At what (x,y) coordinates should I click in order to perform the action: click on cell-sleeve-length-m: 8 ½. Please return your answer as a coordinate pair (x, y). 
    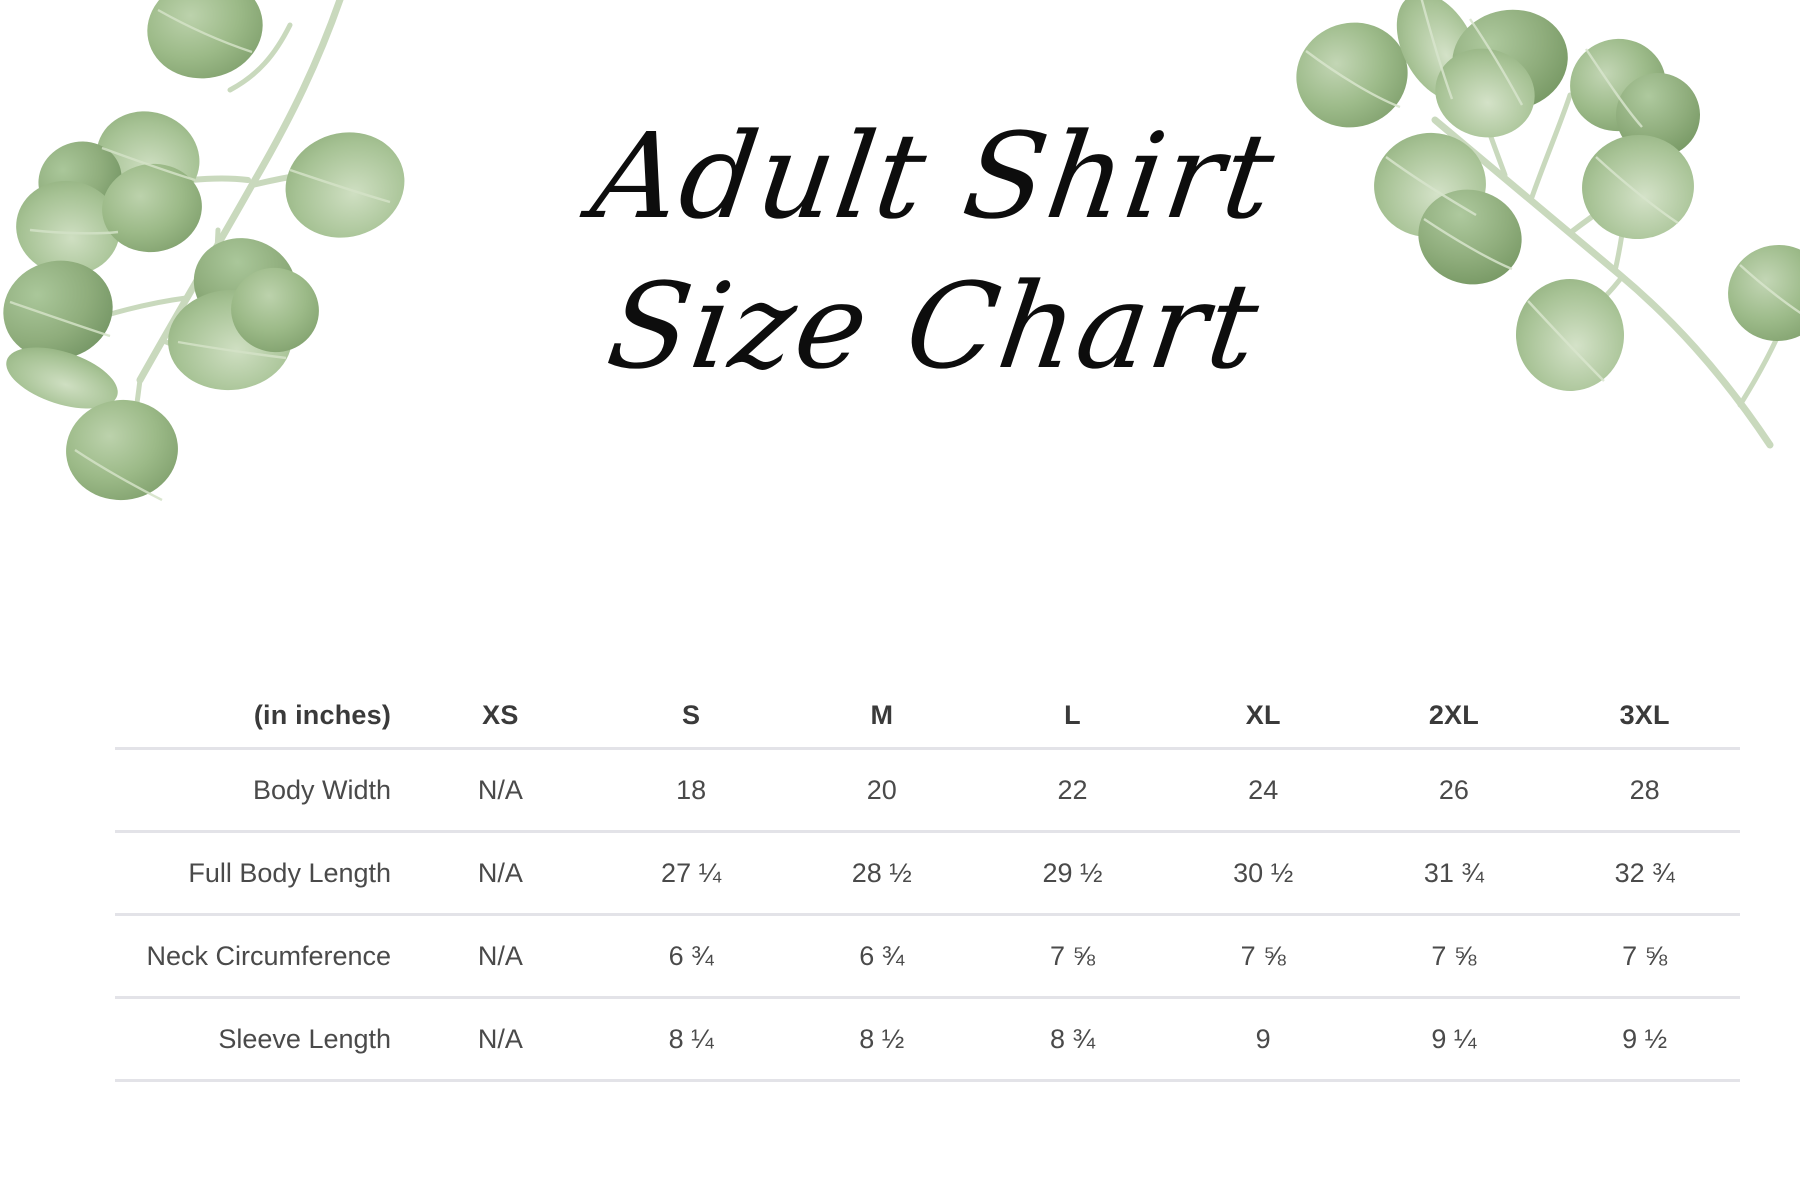
    Looking at the image, I should click on (882, 1038).